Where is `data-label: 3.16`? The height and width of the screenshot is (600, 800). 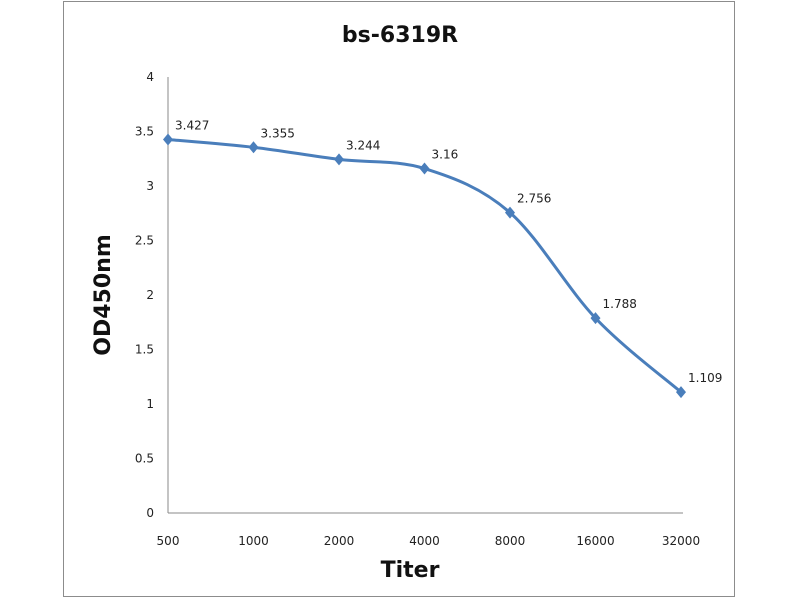
data-label: 3.16 is located at coordinates (445, 155).